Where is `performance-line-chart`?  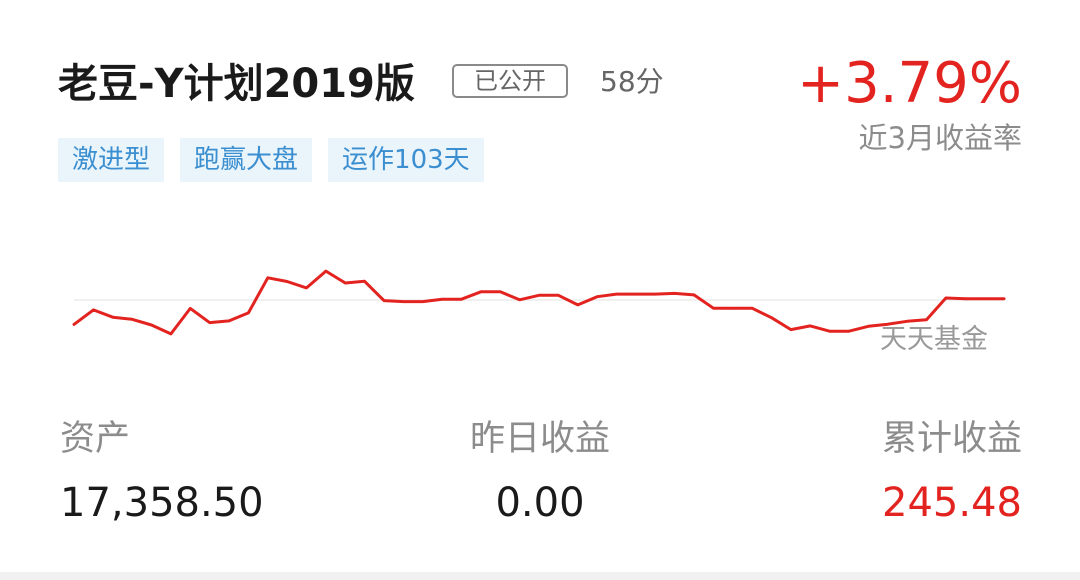
performance-line-chart is located at coordinates (539, 302).